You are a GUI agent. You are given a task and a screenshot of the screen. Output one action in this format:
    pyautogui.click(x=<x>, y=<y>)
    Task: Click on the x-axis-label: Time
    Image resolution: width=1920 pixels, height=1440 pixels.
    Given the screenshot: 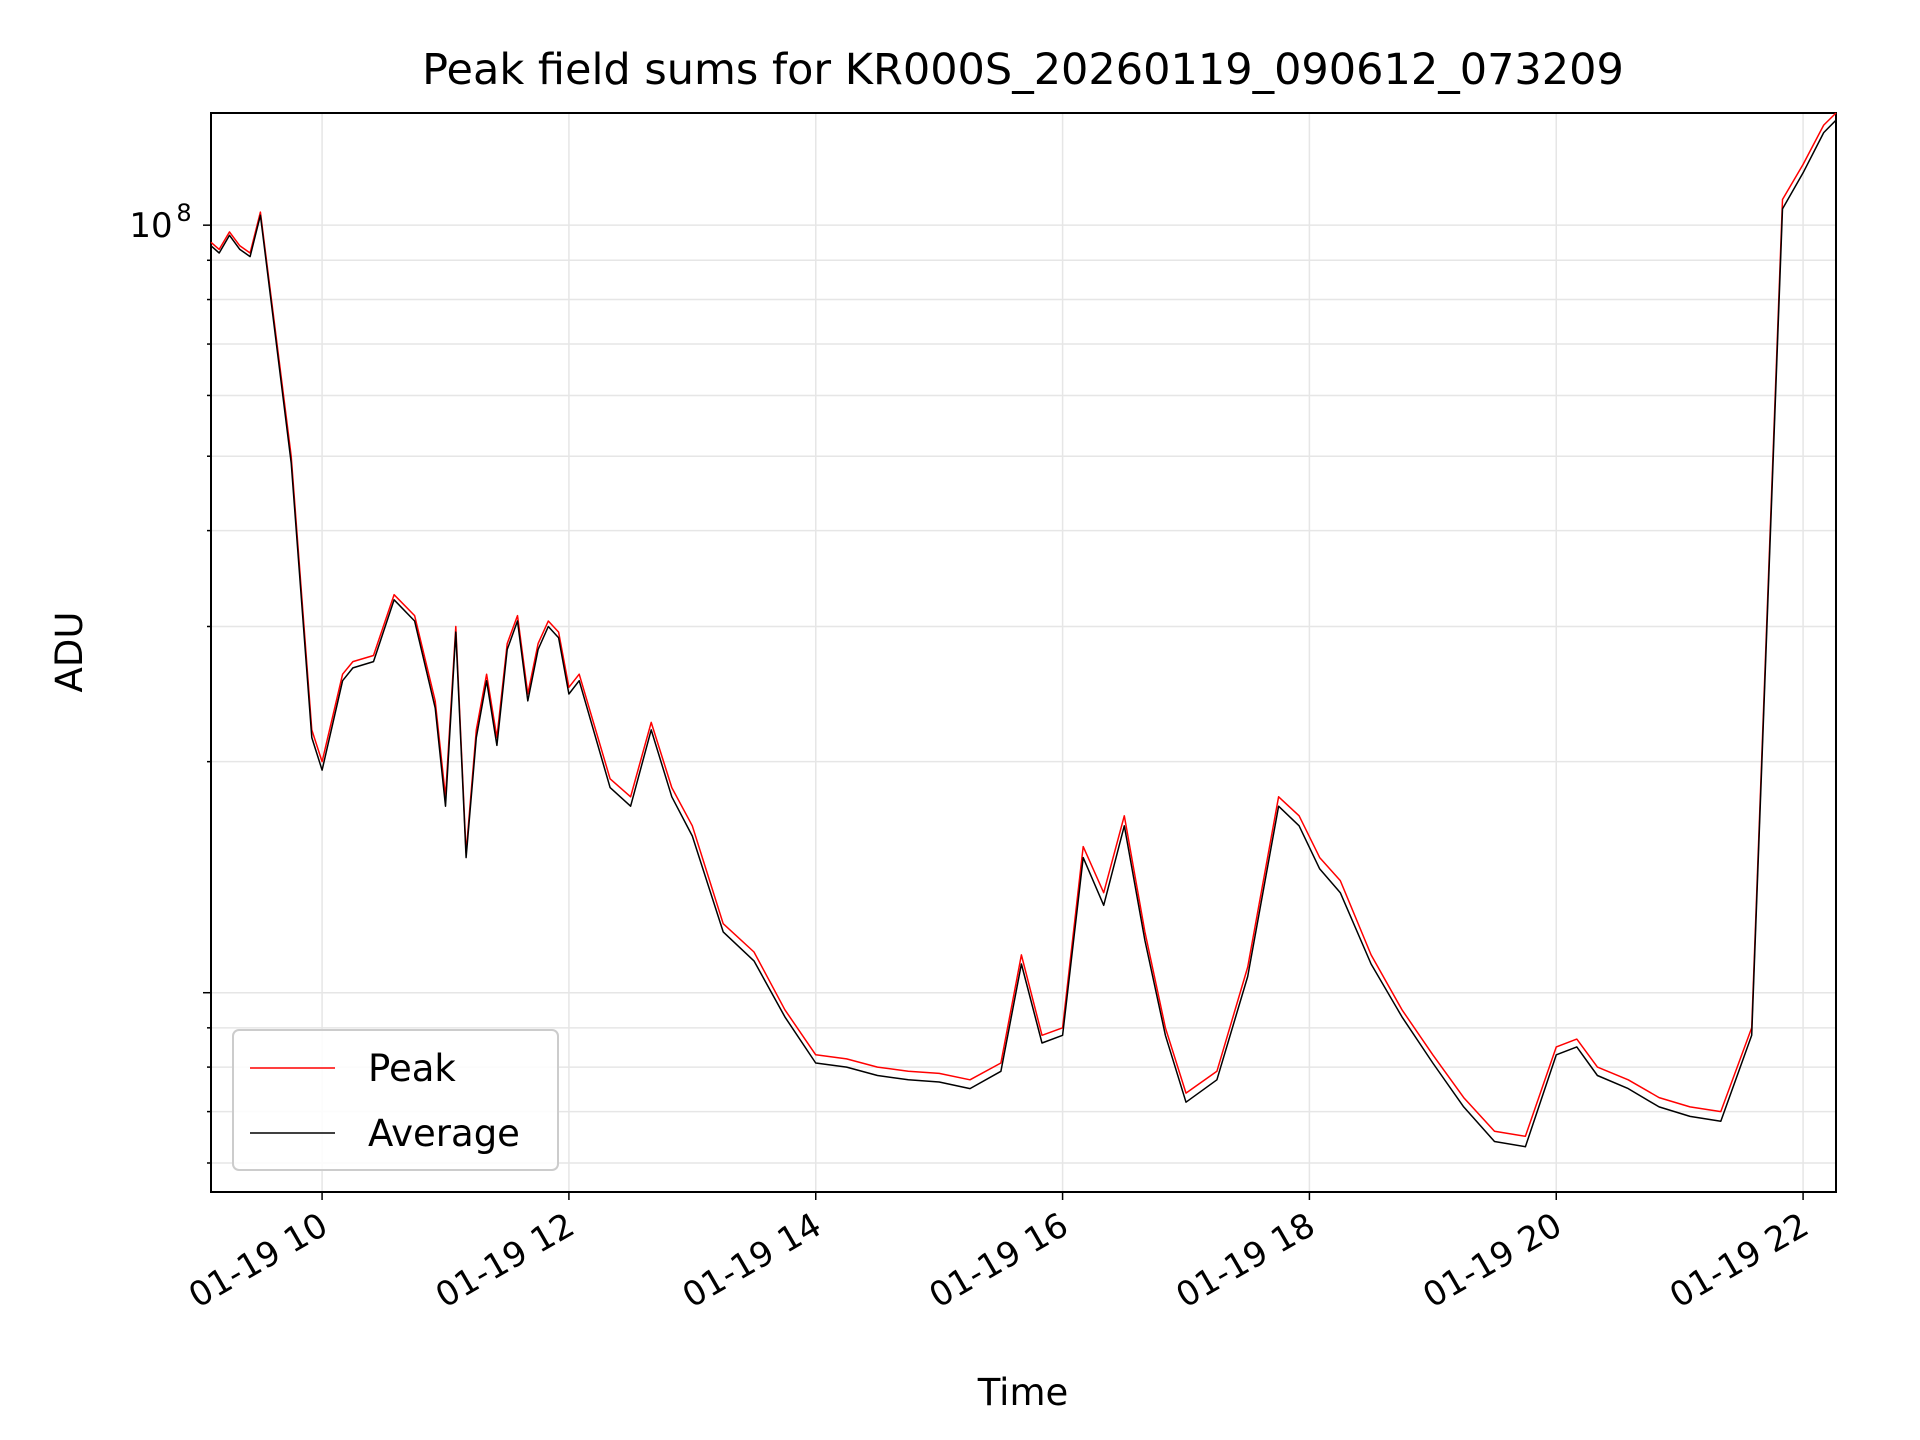 What is the action you would take?
    pyautogui.click(x=1023, y=1392)
    